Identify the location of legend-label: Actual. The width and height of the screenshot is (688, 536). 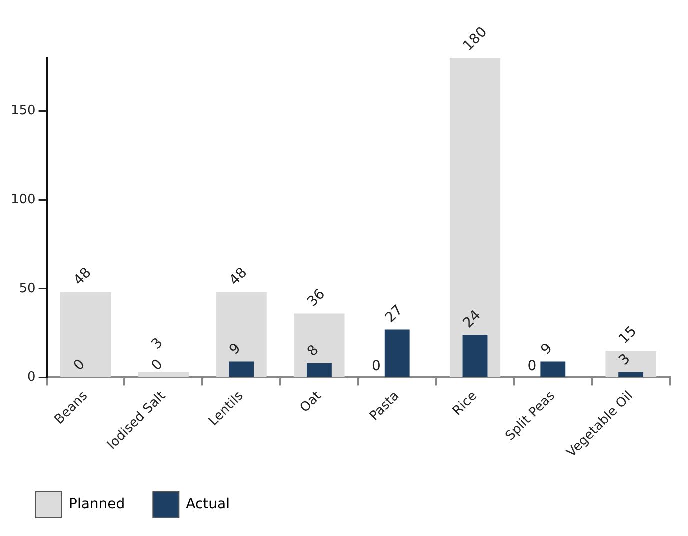
(208, 504).